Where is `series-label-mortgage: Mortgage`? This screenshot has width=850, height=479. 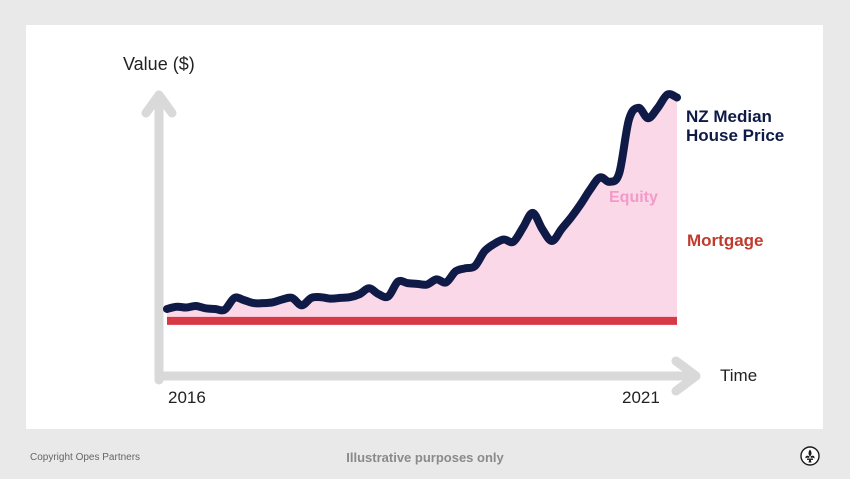 series-label-mortgage: Mortgage is located at coordinates (725, 240).